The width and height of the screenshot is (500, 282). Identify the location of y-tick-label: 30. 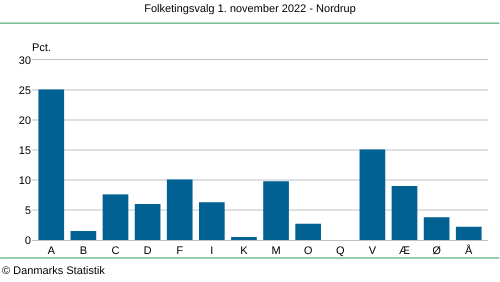
(24, 60).